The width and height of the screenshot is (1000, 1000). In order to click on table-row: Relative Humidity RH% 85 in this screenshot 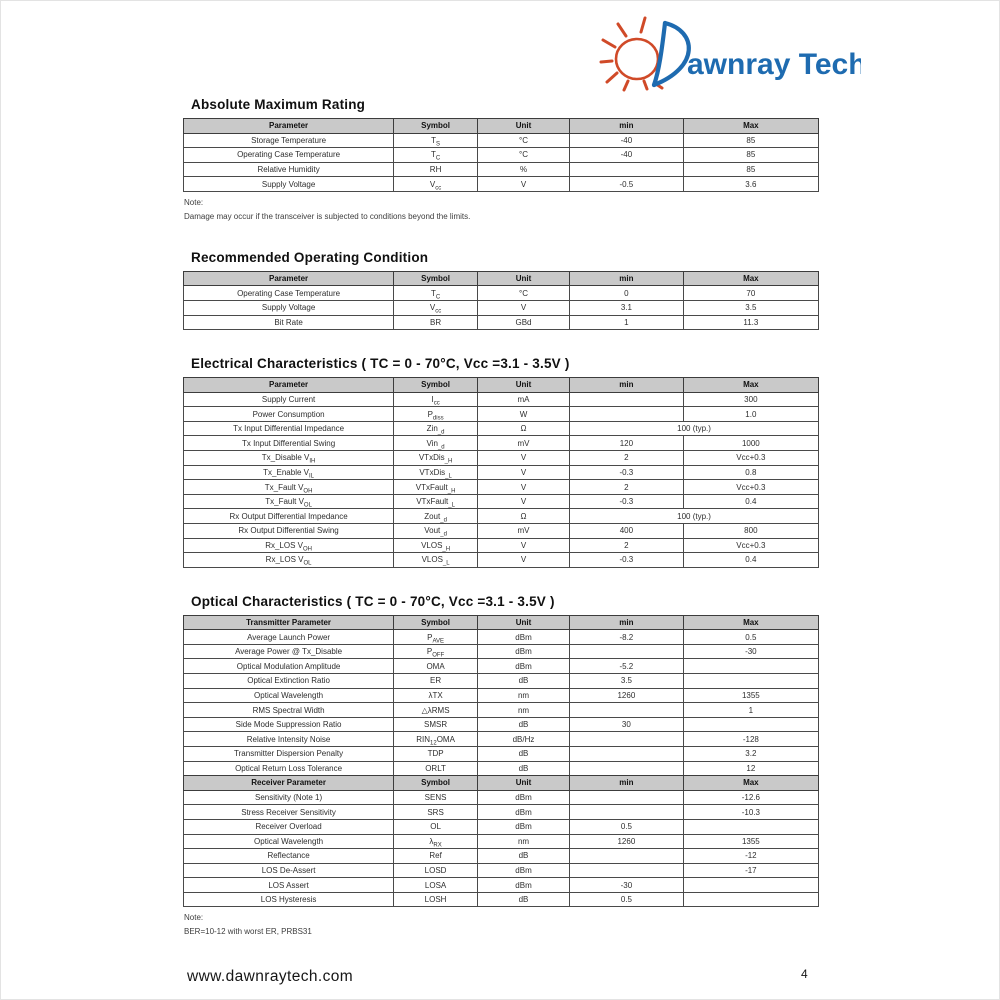, I will do `click(501, 169)`.